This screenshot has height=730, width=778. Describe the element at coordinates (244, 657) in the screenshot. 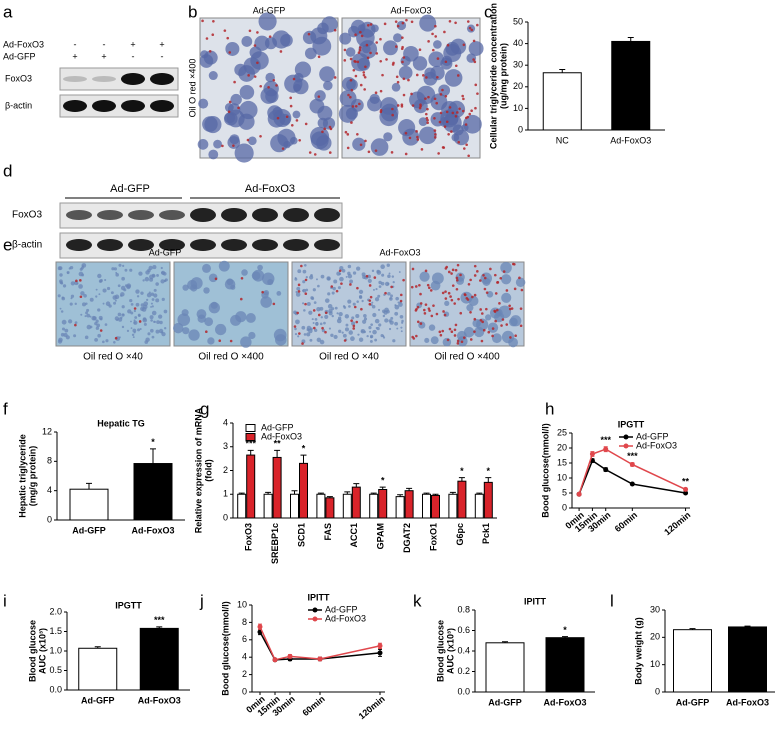

I see `y-tick-label: 4` at that location.